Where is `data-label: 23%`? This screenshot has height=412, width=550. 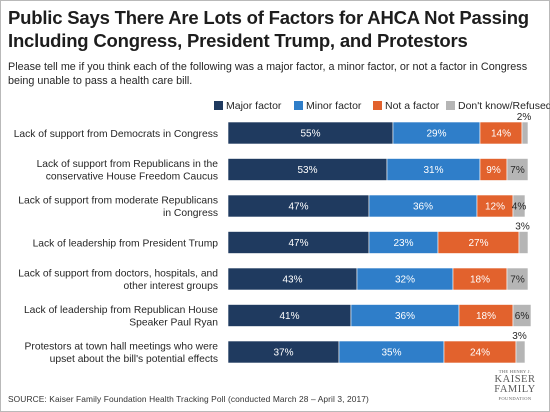 data-label: 23% is located at coordinates (403, 243).